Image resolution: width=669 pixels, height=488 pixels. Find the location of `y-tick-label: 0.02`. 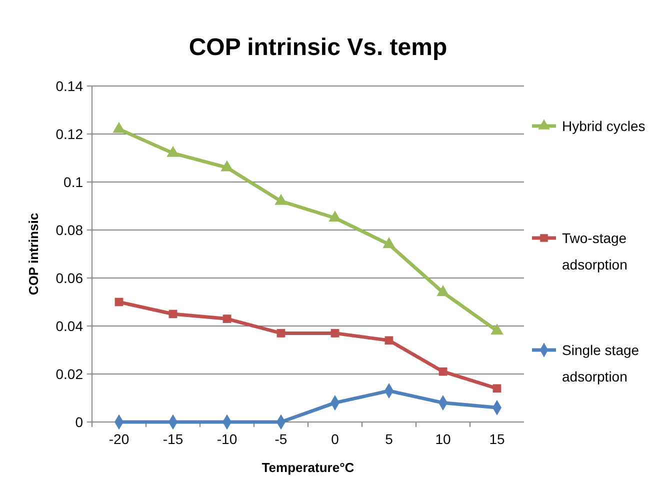

y-tick-label: 0.02 is located at coordinates (70, 374).